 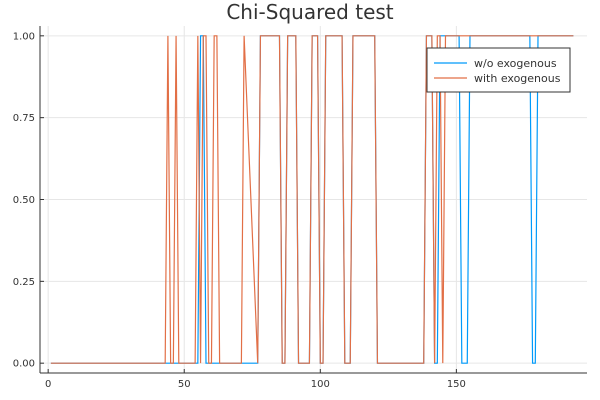 What do you see at coordinates (24, 118) in the screenshot?
I see `y-tick-label: 0.75` at bounding box center [24, 118].